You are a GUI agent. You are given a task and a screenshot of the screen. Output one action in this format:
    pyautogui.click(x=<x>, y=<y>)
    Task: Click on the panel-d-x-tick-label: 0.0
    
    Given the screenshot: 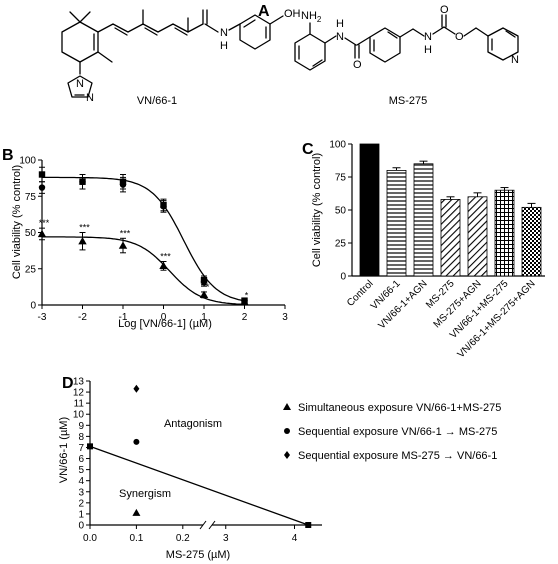 What is the action you would take?
    pyautogui.click(x=90, y=538)
    